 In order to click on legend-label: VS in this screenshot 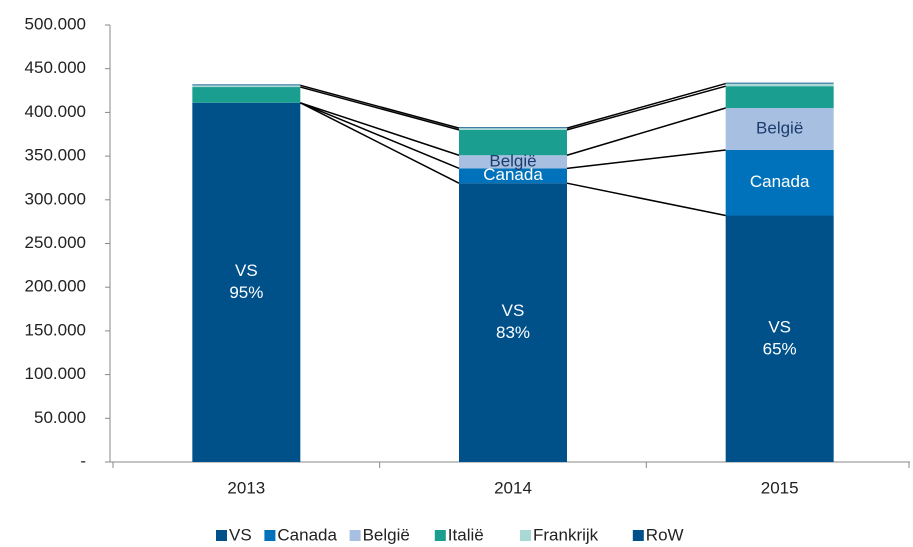, I will do `click(240, 534)`.